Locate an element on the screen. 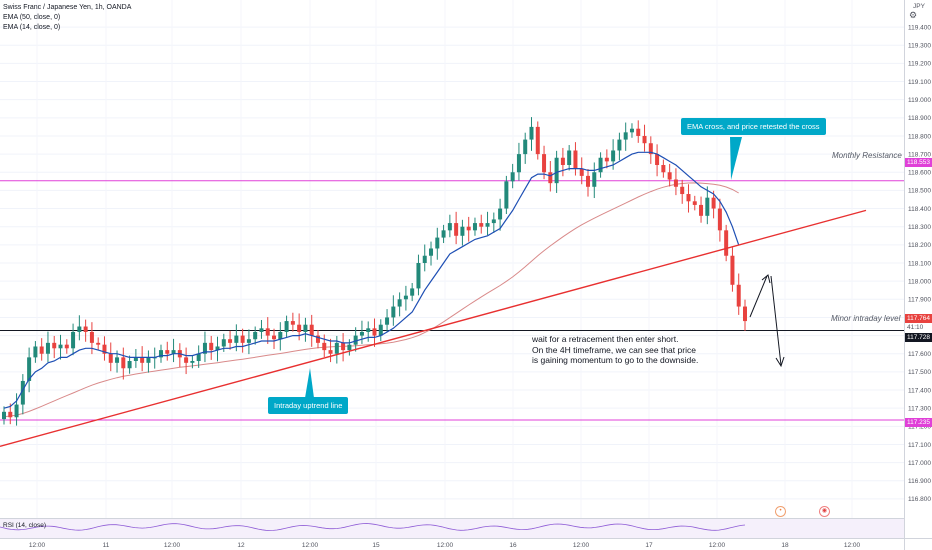 This screenshot has width=932, height=550. up-arrow-head is located at coordinates (766, 279).